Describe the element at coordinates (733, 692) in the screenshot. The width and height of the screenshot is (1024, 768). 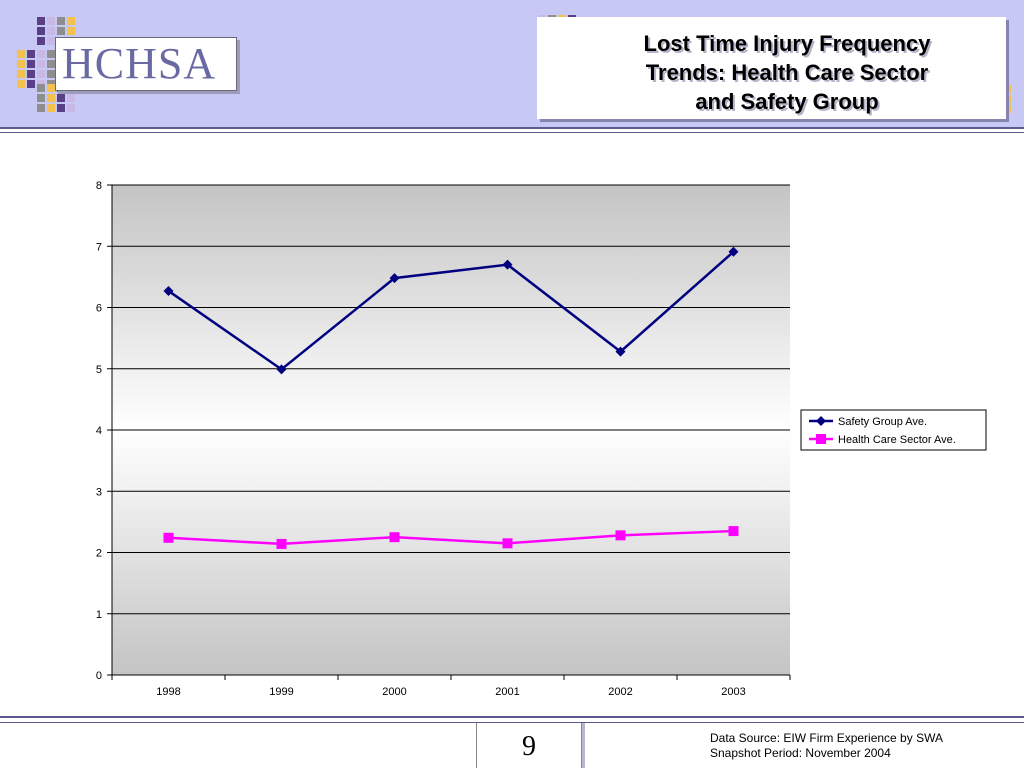
I see `x-tick-label: 2003` at that location.